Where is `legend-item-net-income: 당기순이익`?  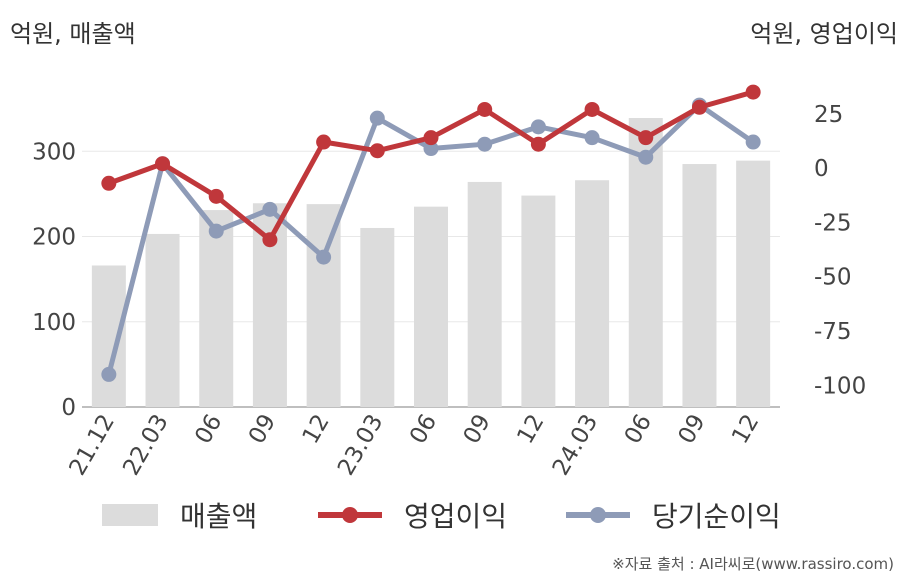
legend-item-net-income: 당기순이익 is located at coordinates (673, 515).